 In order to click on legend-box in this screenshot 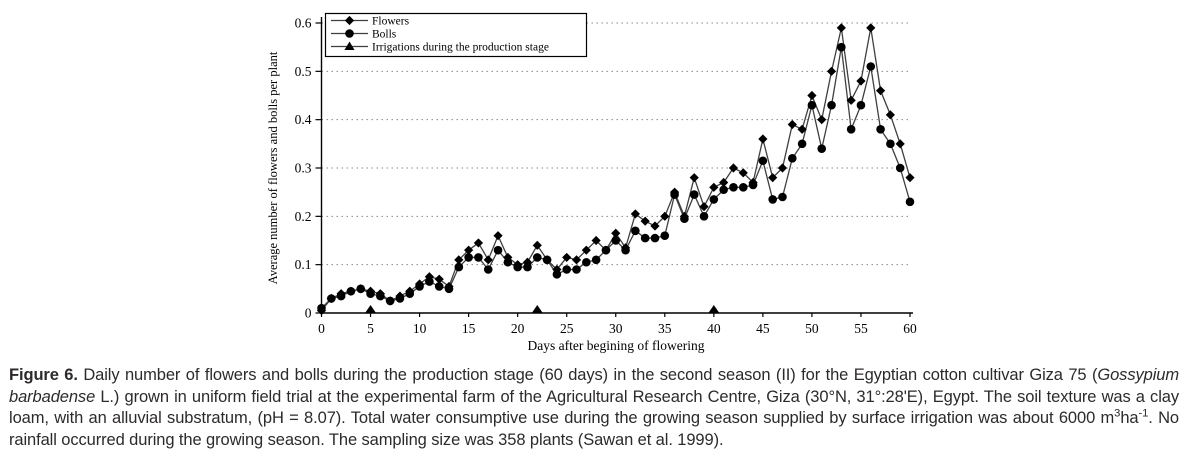, I will do `click(456, 35)`.